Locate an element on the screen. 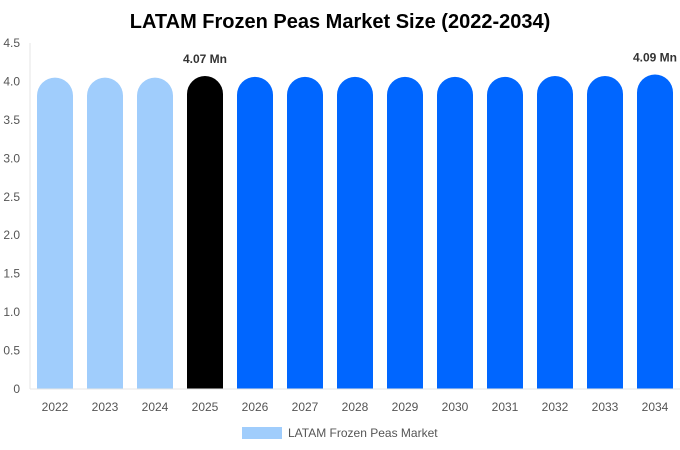 This screenshot has width=680, height=450. y-tick-label: 1.0 is located at coordinates (11, 312).